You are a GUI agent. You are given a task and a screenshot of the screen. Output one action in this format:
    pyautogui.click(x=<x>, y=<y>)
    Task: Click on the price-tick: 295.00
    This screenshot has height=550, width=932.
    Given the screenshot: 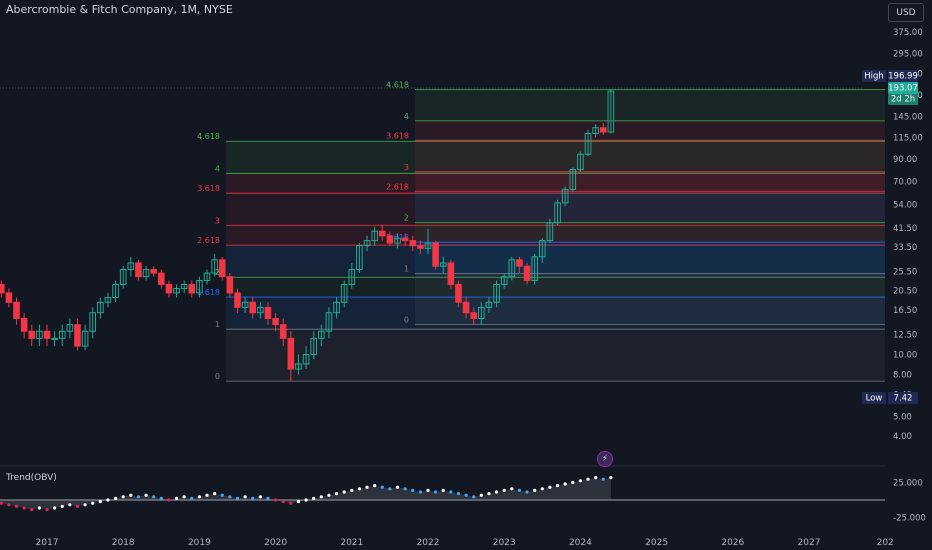 What is the action you would take?
    pyautogui.click(x=908, y=54)
    